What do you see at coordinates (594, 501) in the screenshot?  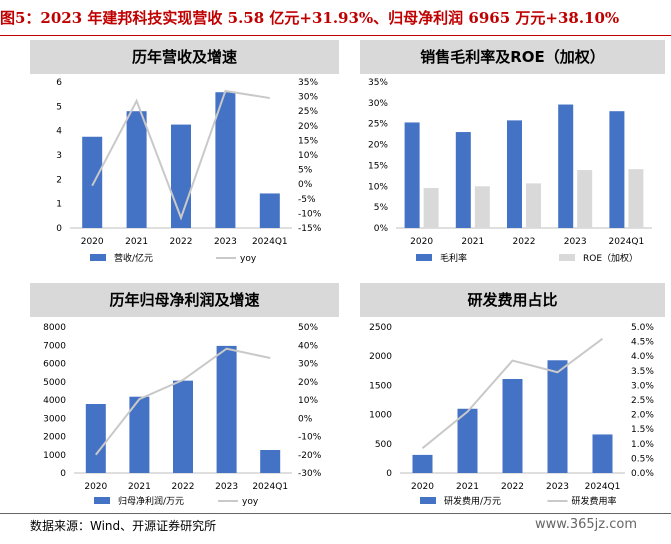 I see `legend-label: 研发费用率` at bounding box center [594, 501].